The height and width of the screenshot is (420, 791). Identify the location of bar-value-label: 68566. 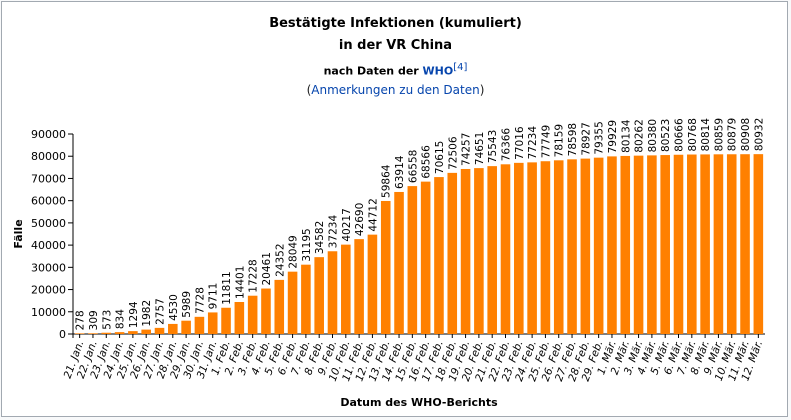
(427, 162).